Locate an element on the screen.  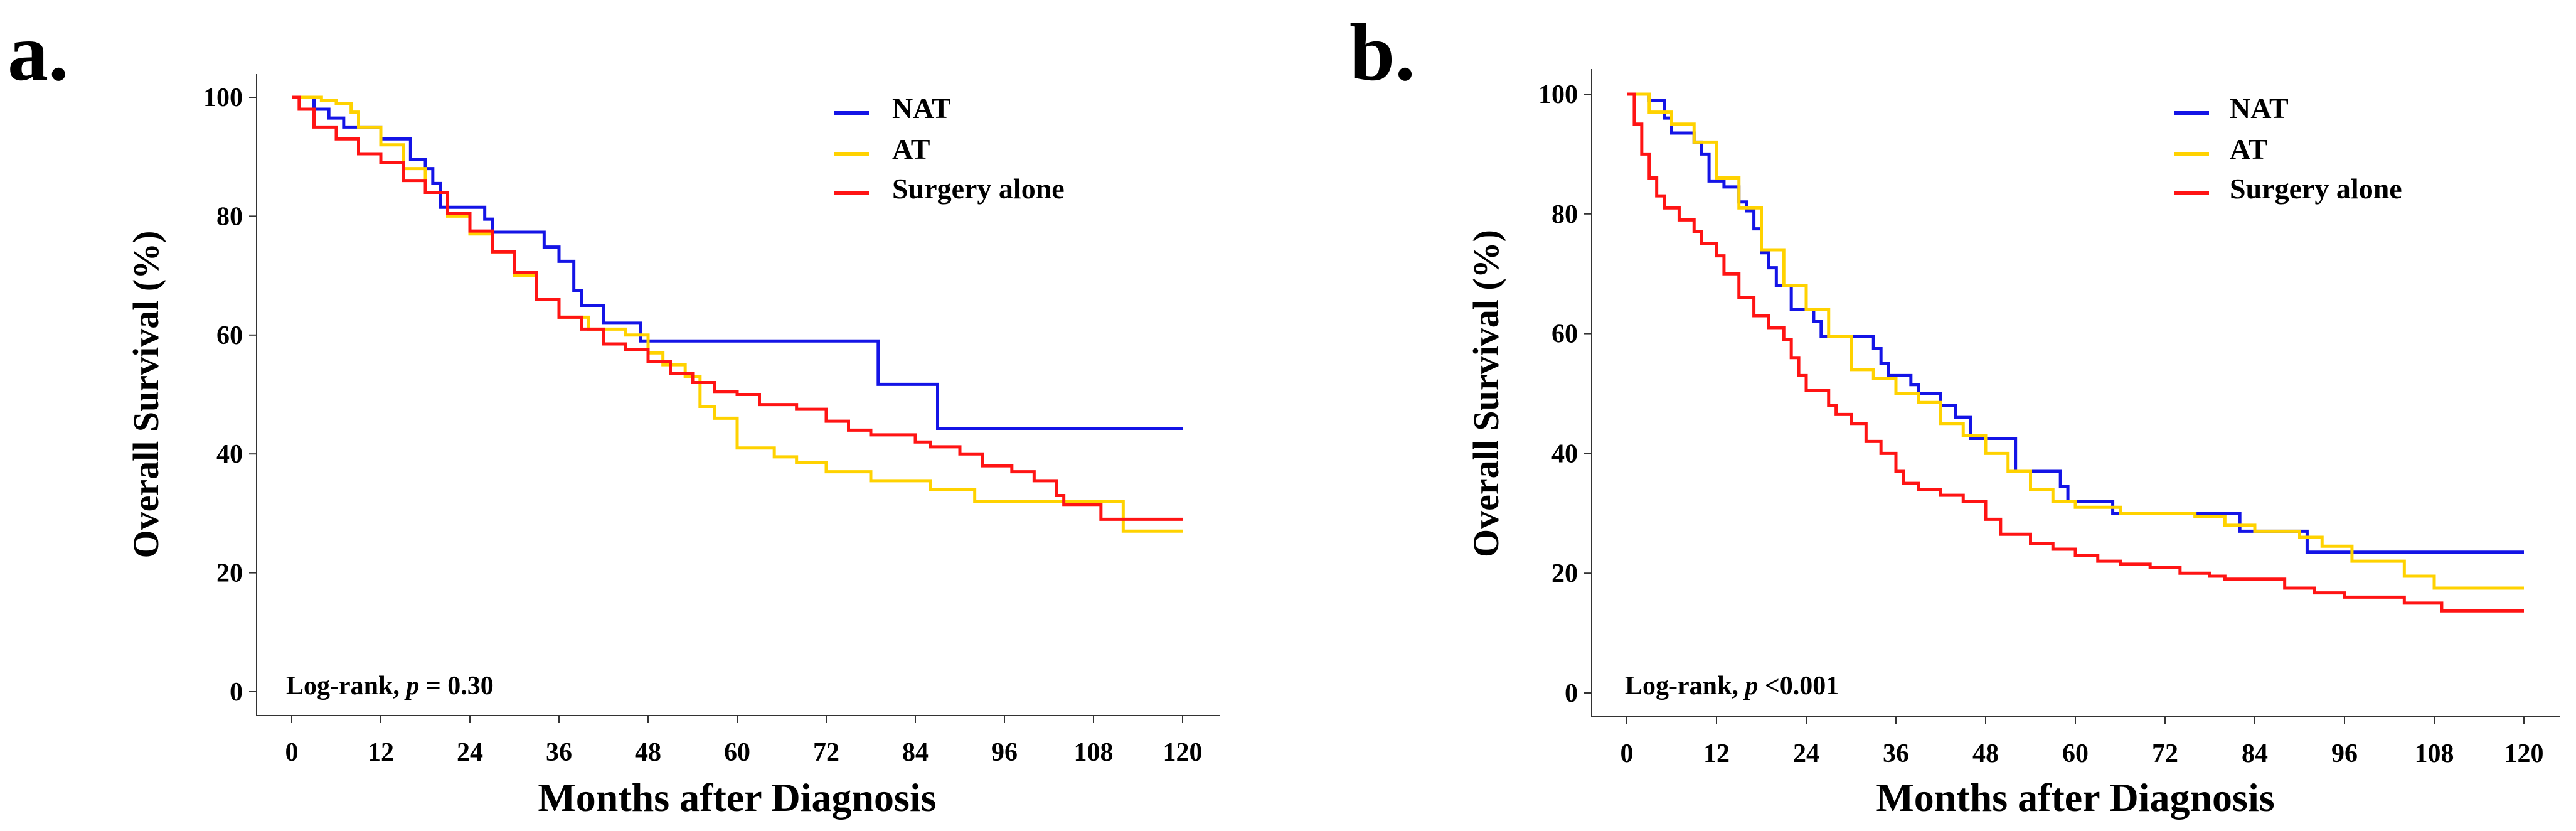
annotation-value: = 0.30 is located at coordinates (456, 686).